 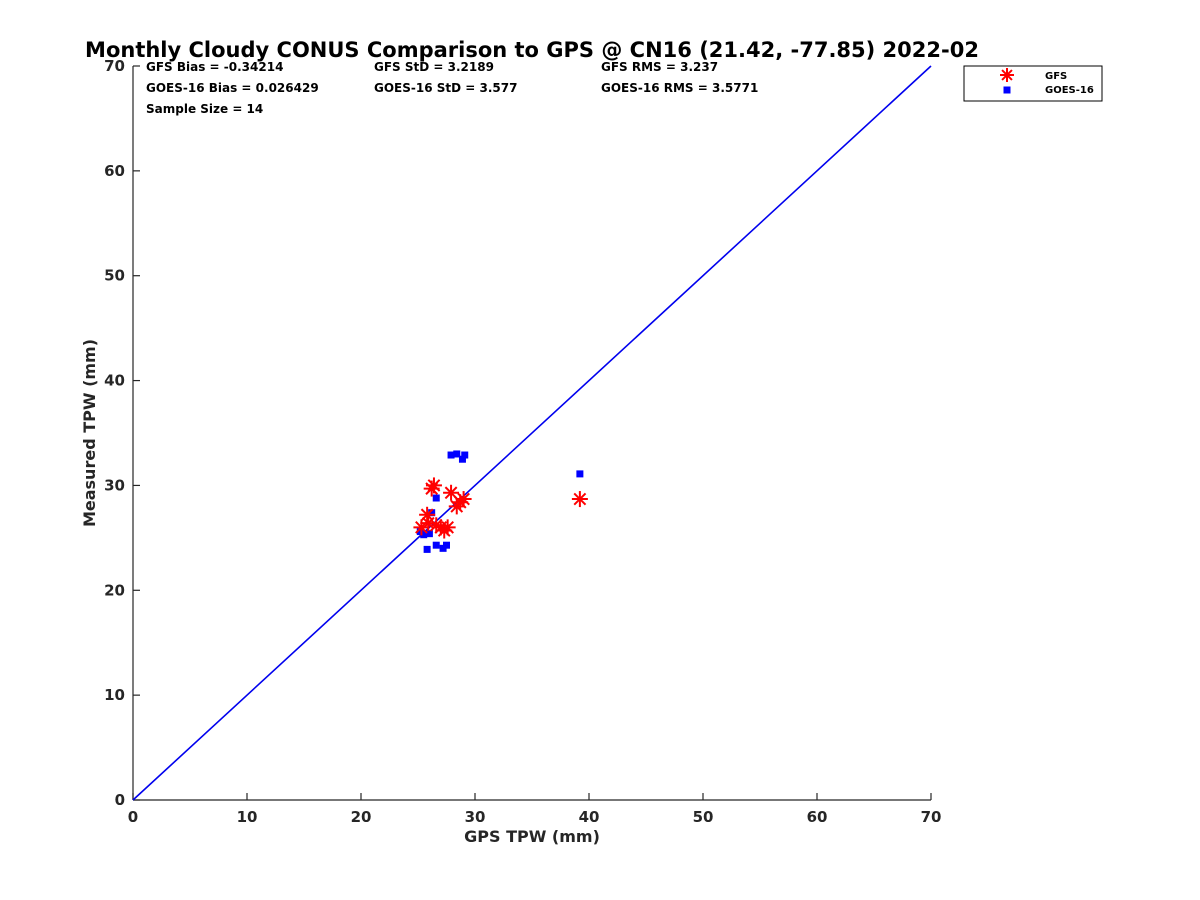 I want to click on y-tick-label: 20, so click(x=114, y=590).